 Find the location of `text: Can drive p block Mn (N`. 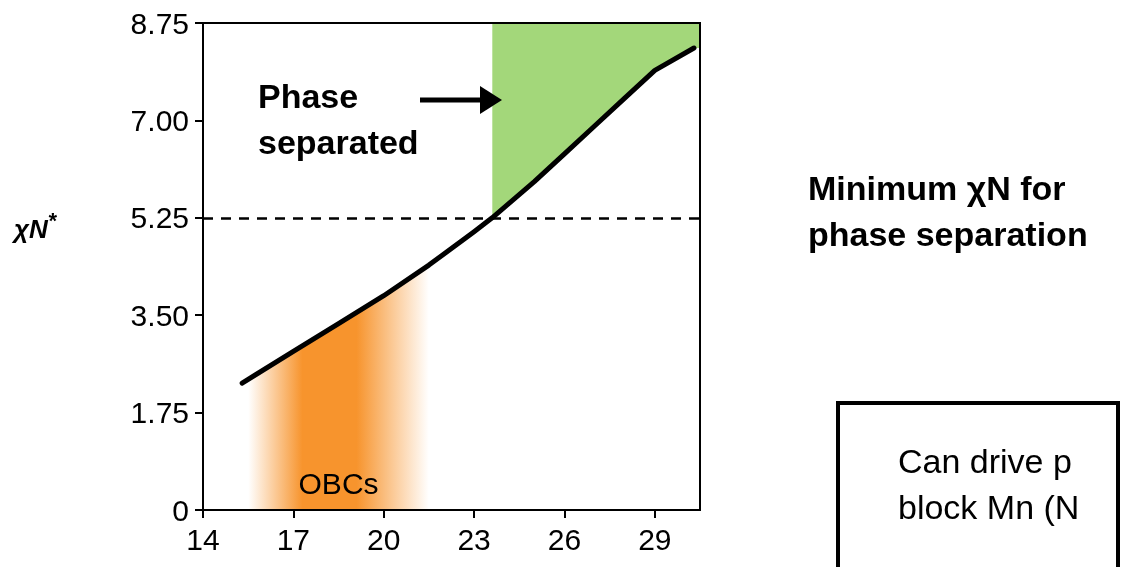

text: Can drive p block Mn (N is located at coordinates (989, 484).